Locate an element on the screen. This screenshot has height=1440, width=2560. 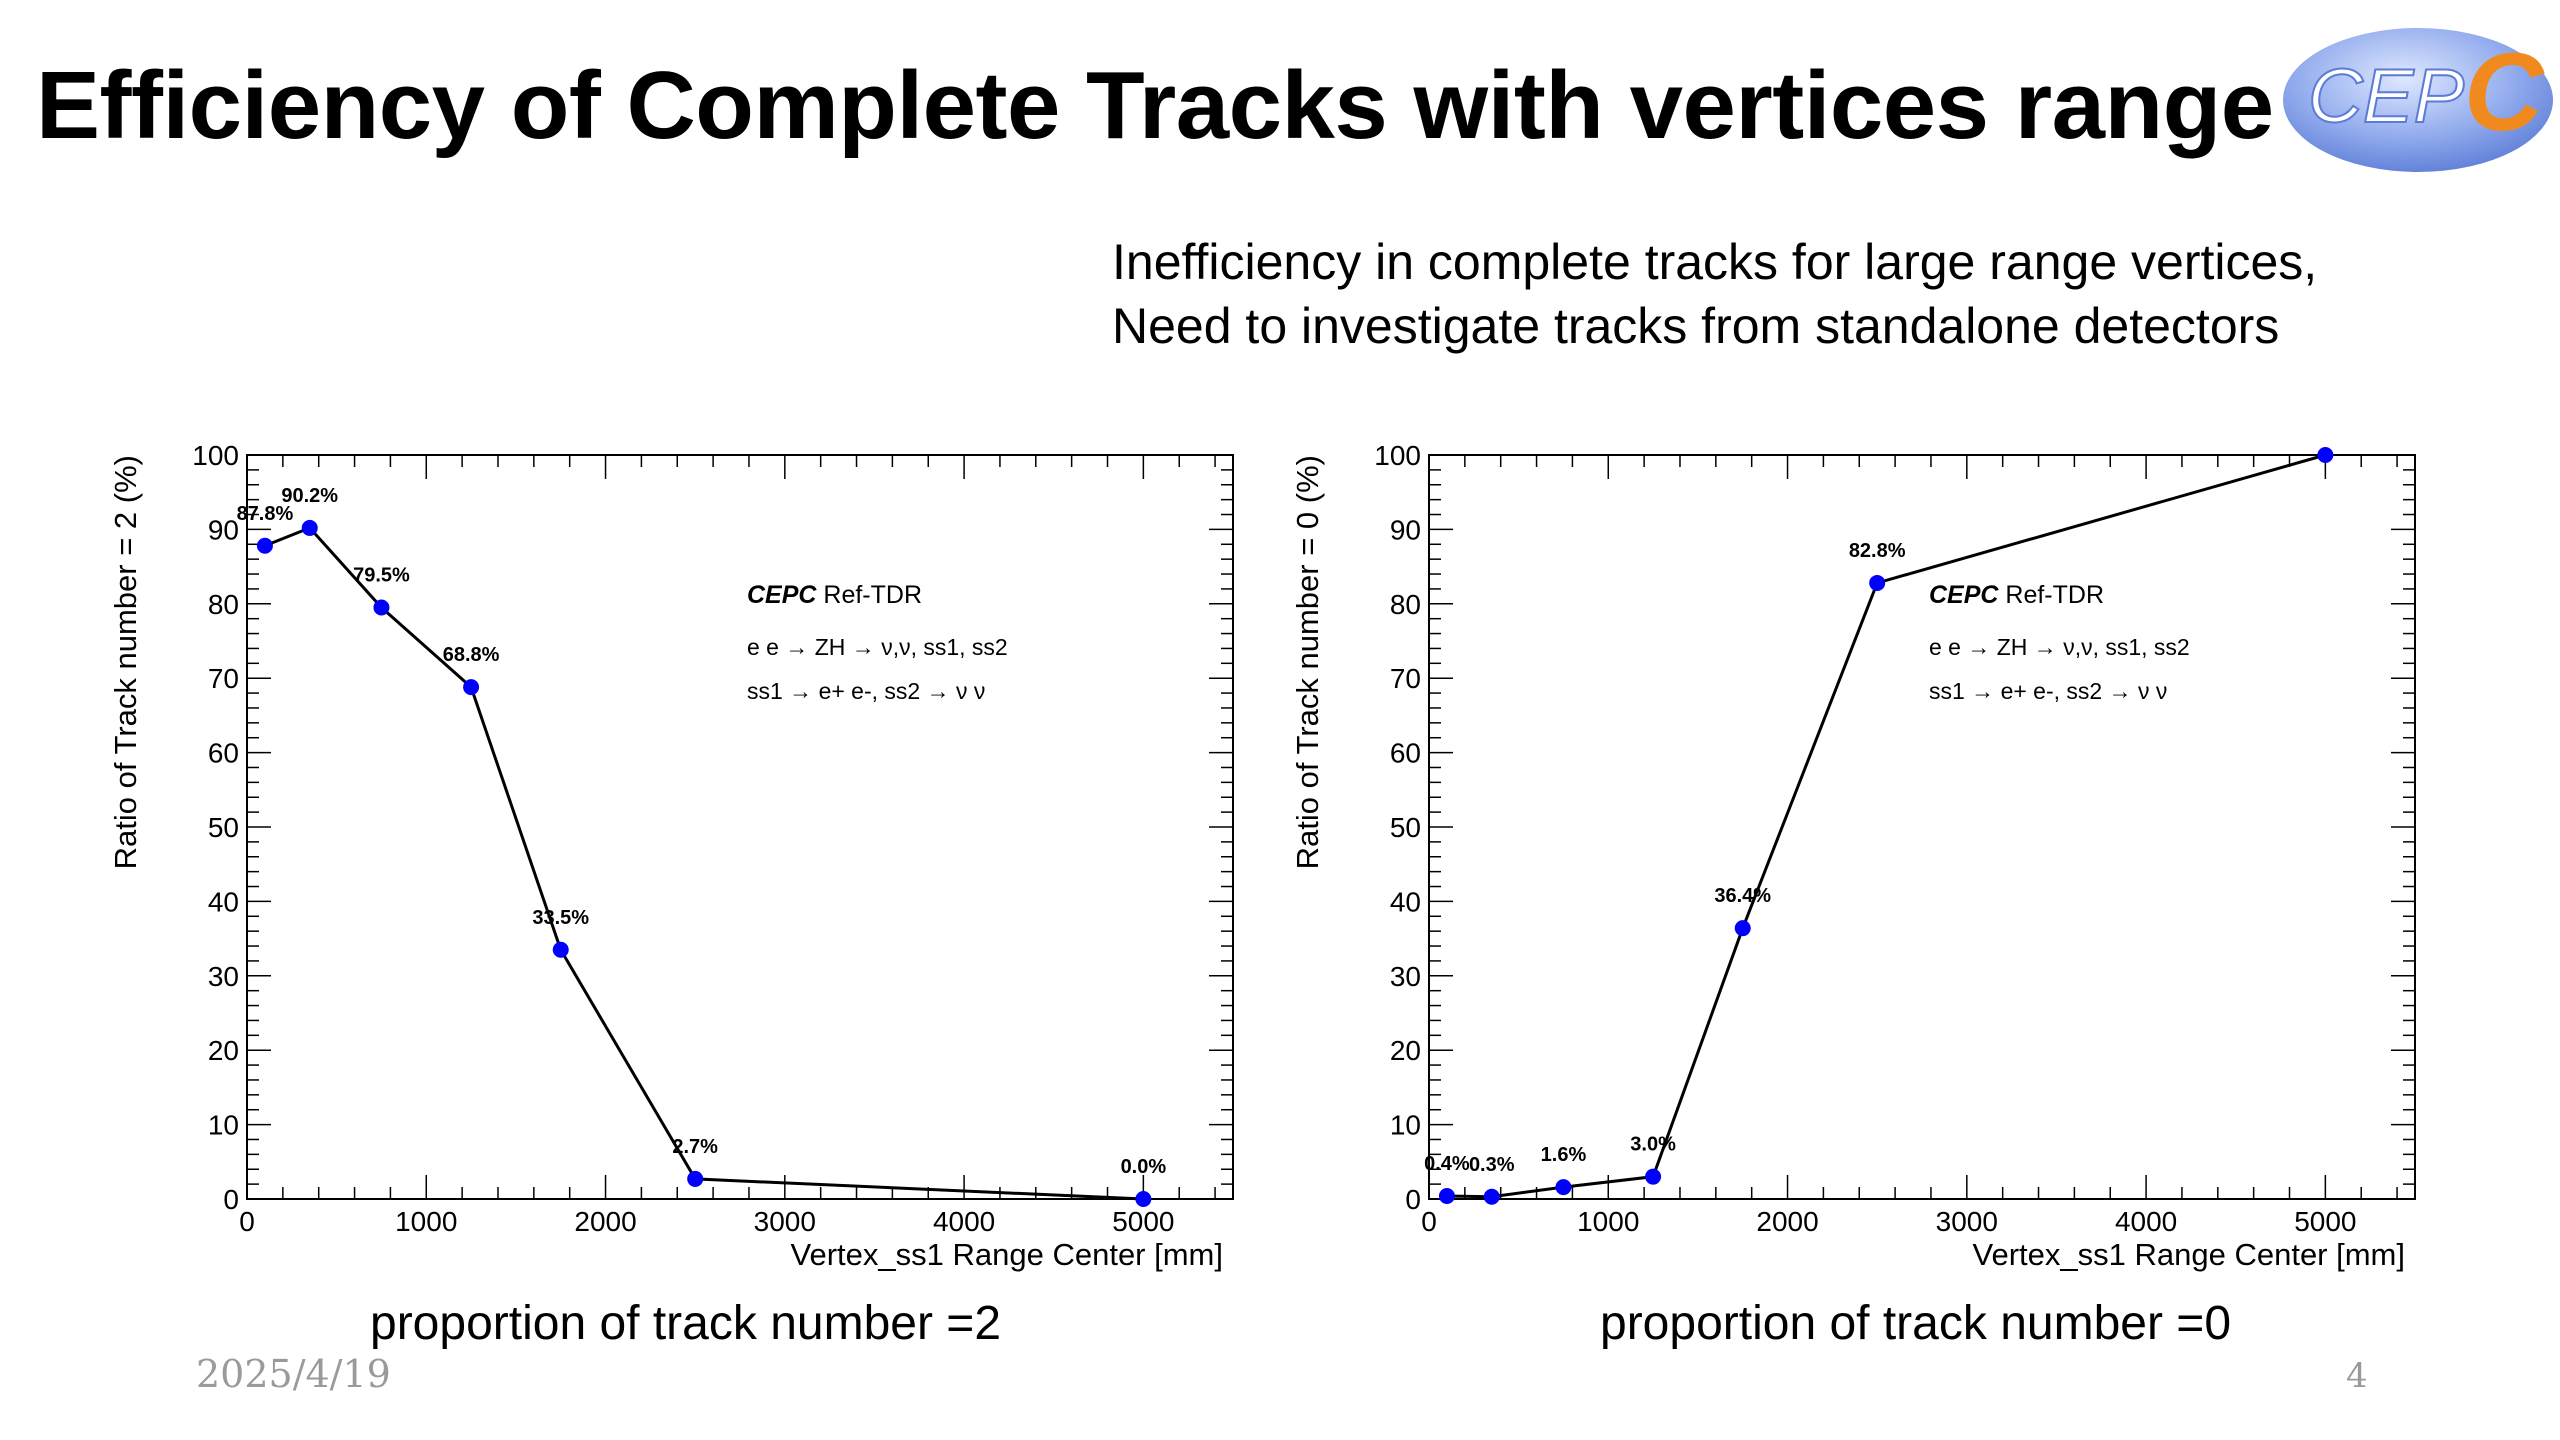
data-label: 82.8% is located at coordinates (1877, 551).